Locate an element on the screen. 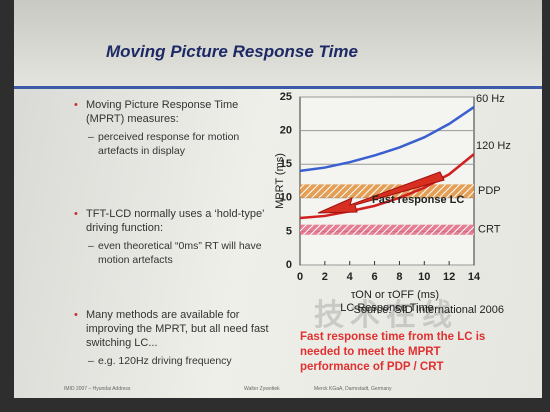 This screenshot has height=412, width=550. y-tick-label: 0 is located at coordinates (289, 265).